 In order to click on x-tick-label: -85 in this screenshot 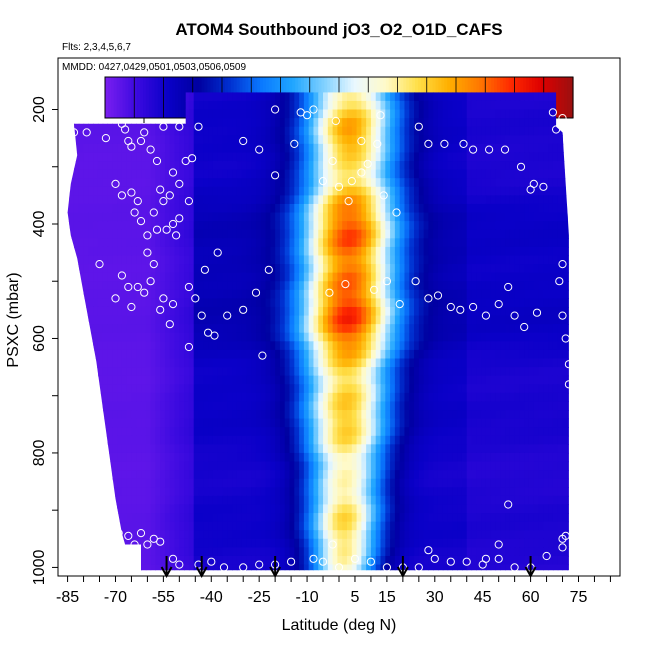, I will do `click(67, 597)`.